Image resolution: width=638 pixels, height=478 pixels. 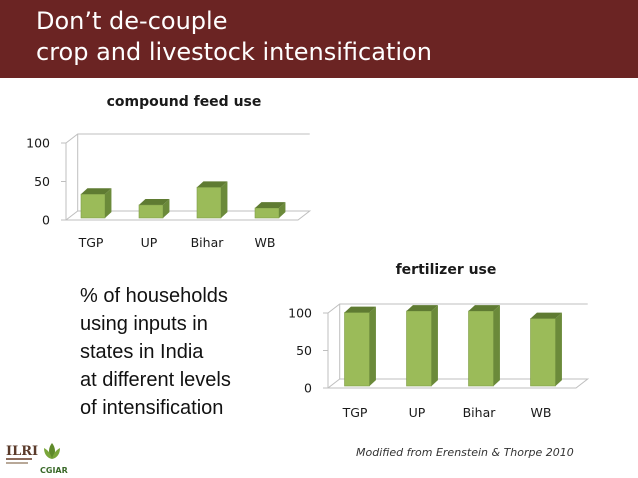 I want to click on logos: ILRI CGIAR, so click(x=37, y=459).